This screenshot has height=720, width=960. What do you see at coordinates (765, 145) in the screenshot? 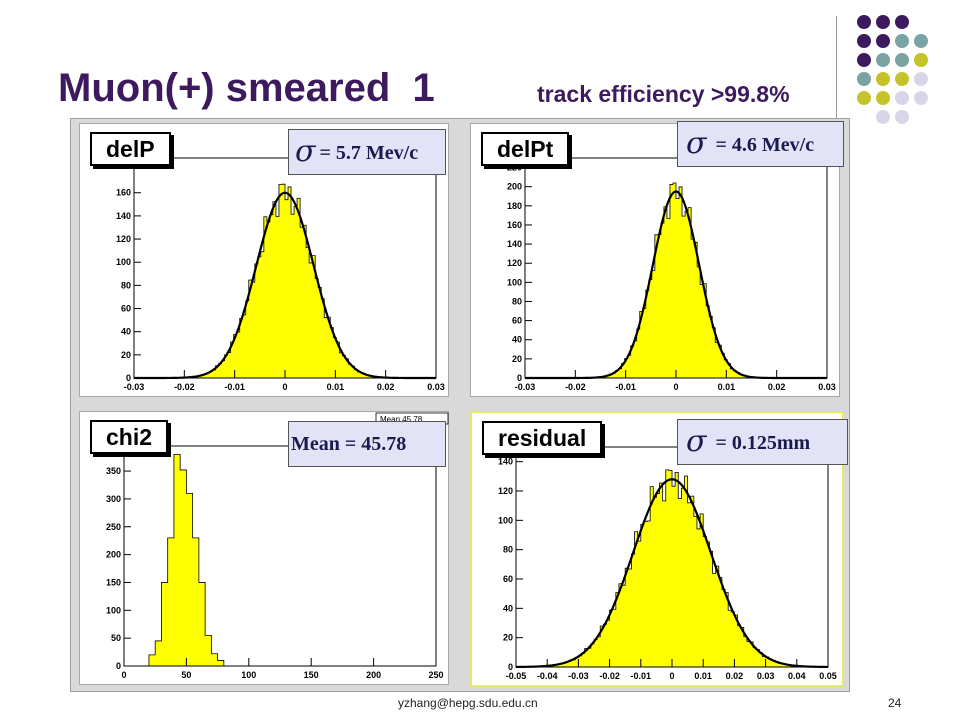
I see `delPt-sigma-value: = 4.6 Mev/c` at bounding box center [765, 145].